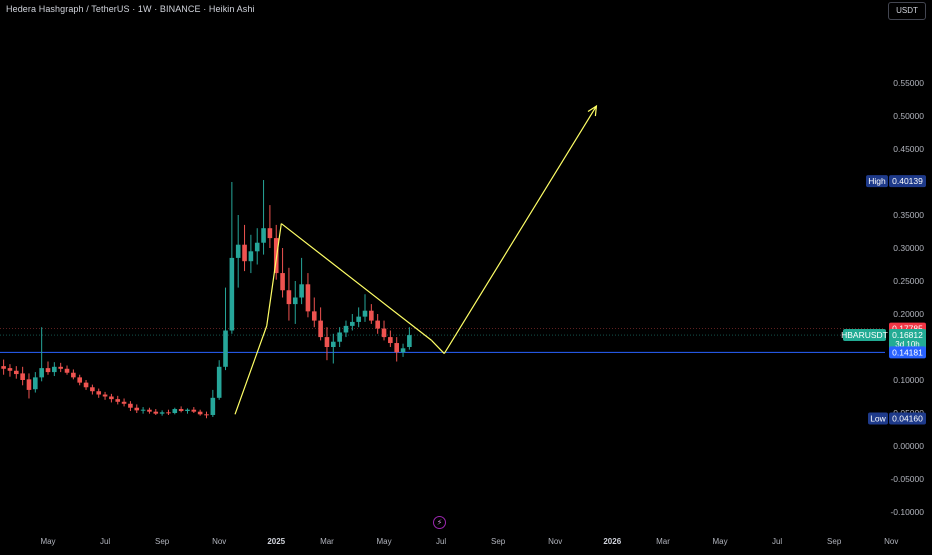  Describe the element at coordinates (907, 329) in the screenshot. I see `open-price-badge: 0.17785` at that location.